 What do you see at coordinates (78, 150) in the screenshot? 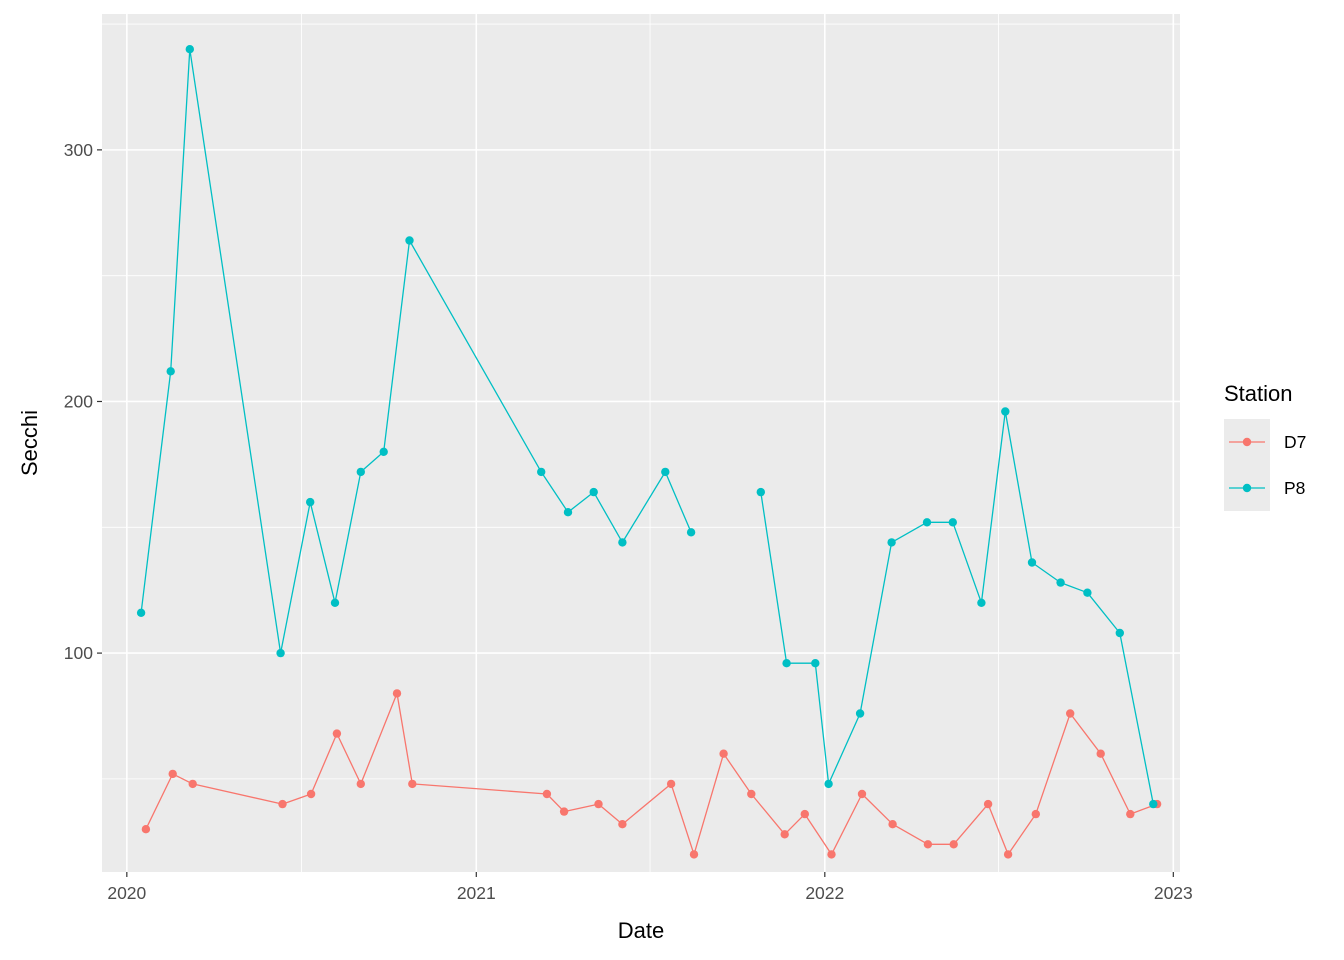
I see `y-tick-label-2: 300` at bounding box center [78, 150].